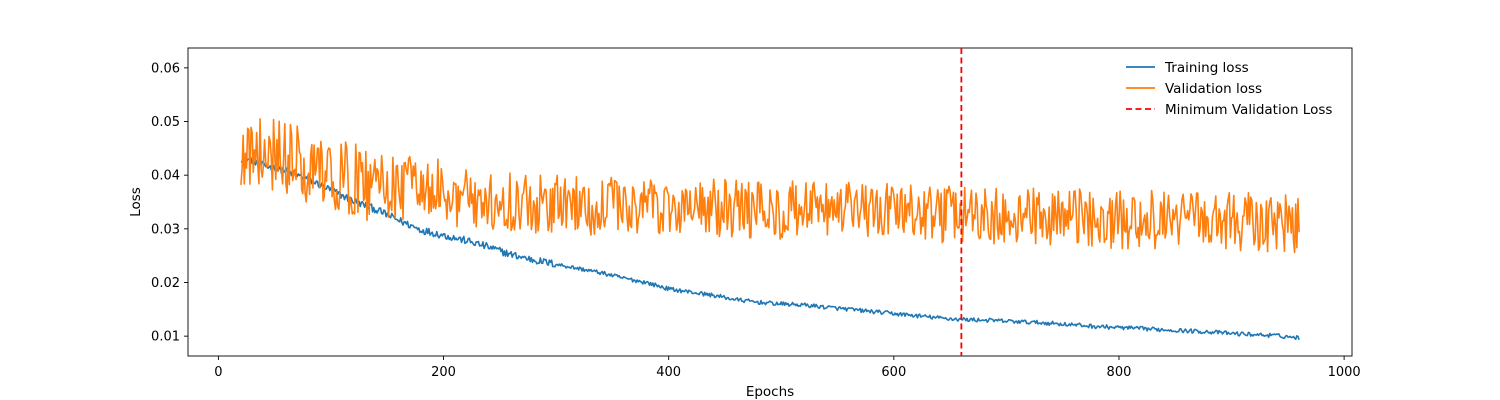 The width and height of the screenshot is (1500, 400). What do you see at coordinates (1213, 89) in the screenshot?
I see `legend-label: Validation loss` at bounding box center [1213, 89].